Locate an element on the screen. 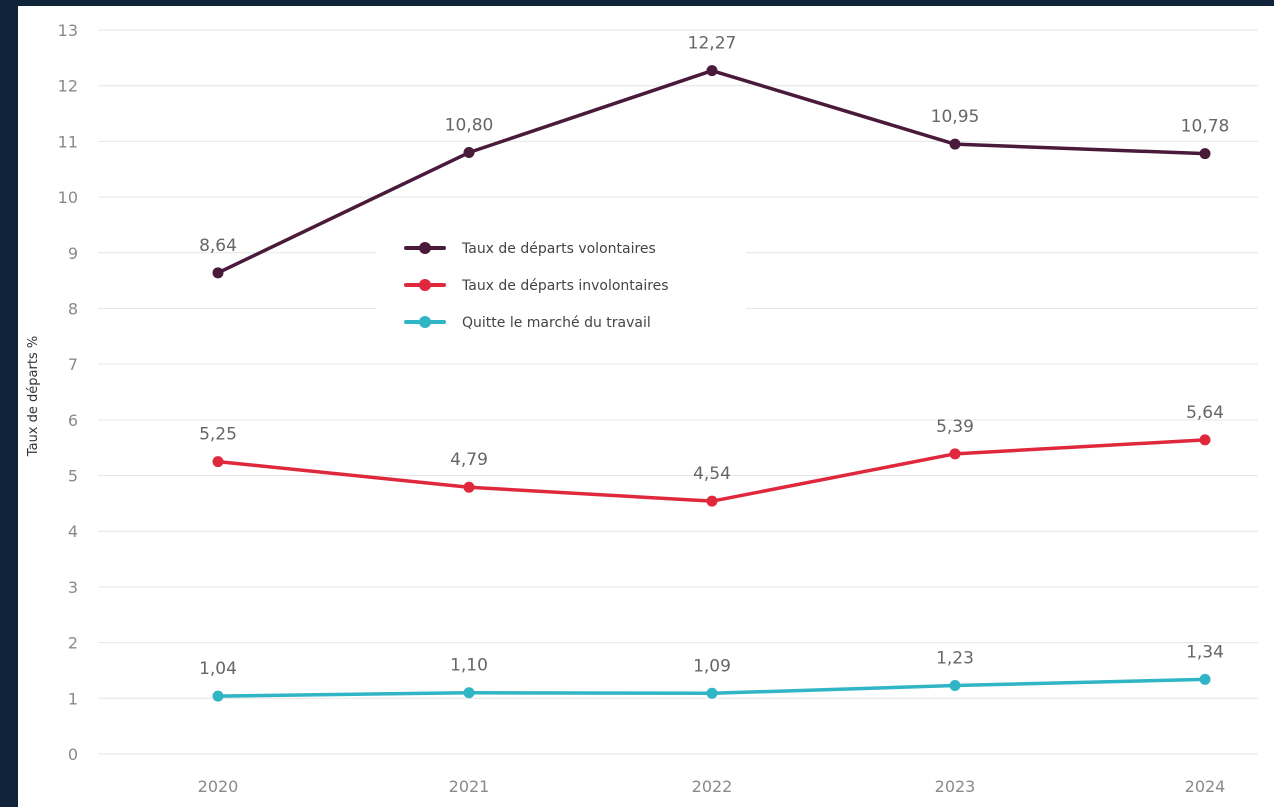  y-tick-label: 3 is located at coordinates (73, 587).